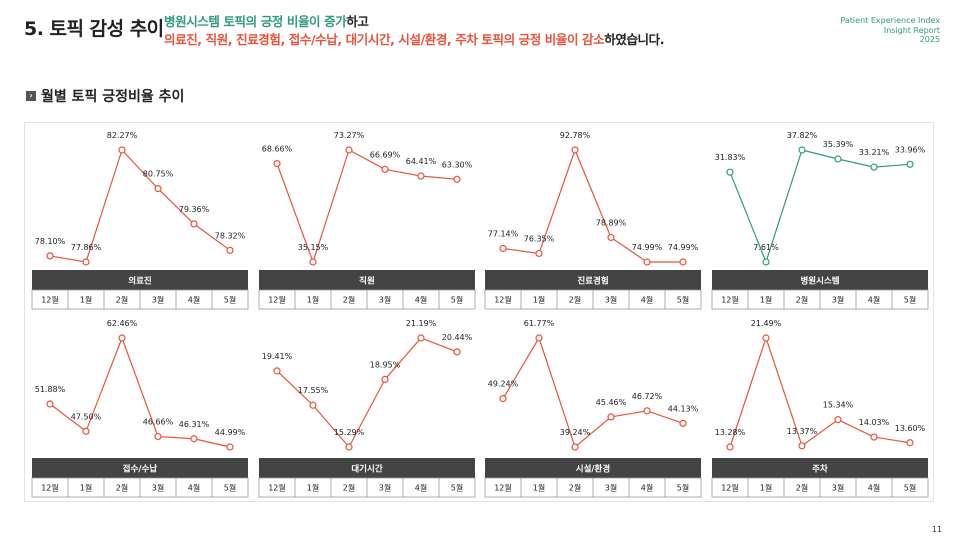 This screenshot has width=960, height=540. What do you see at coordinates (890, 20) in the screenshot?
I see `brand-line-1: Patient Experience Index` at bounding box center [890, 20].